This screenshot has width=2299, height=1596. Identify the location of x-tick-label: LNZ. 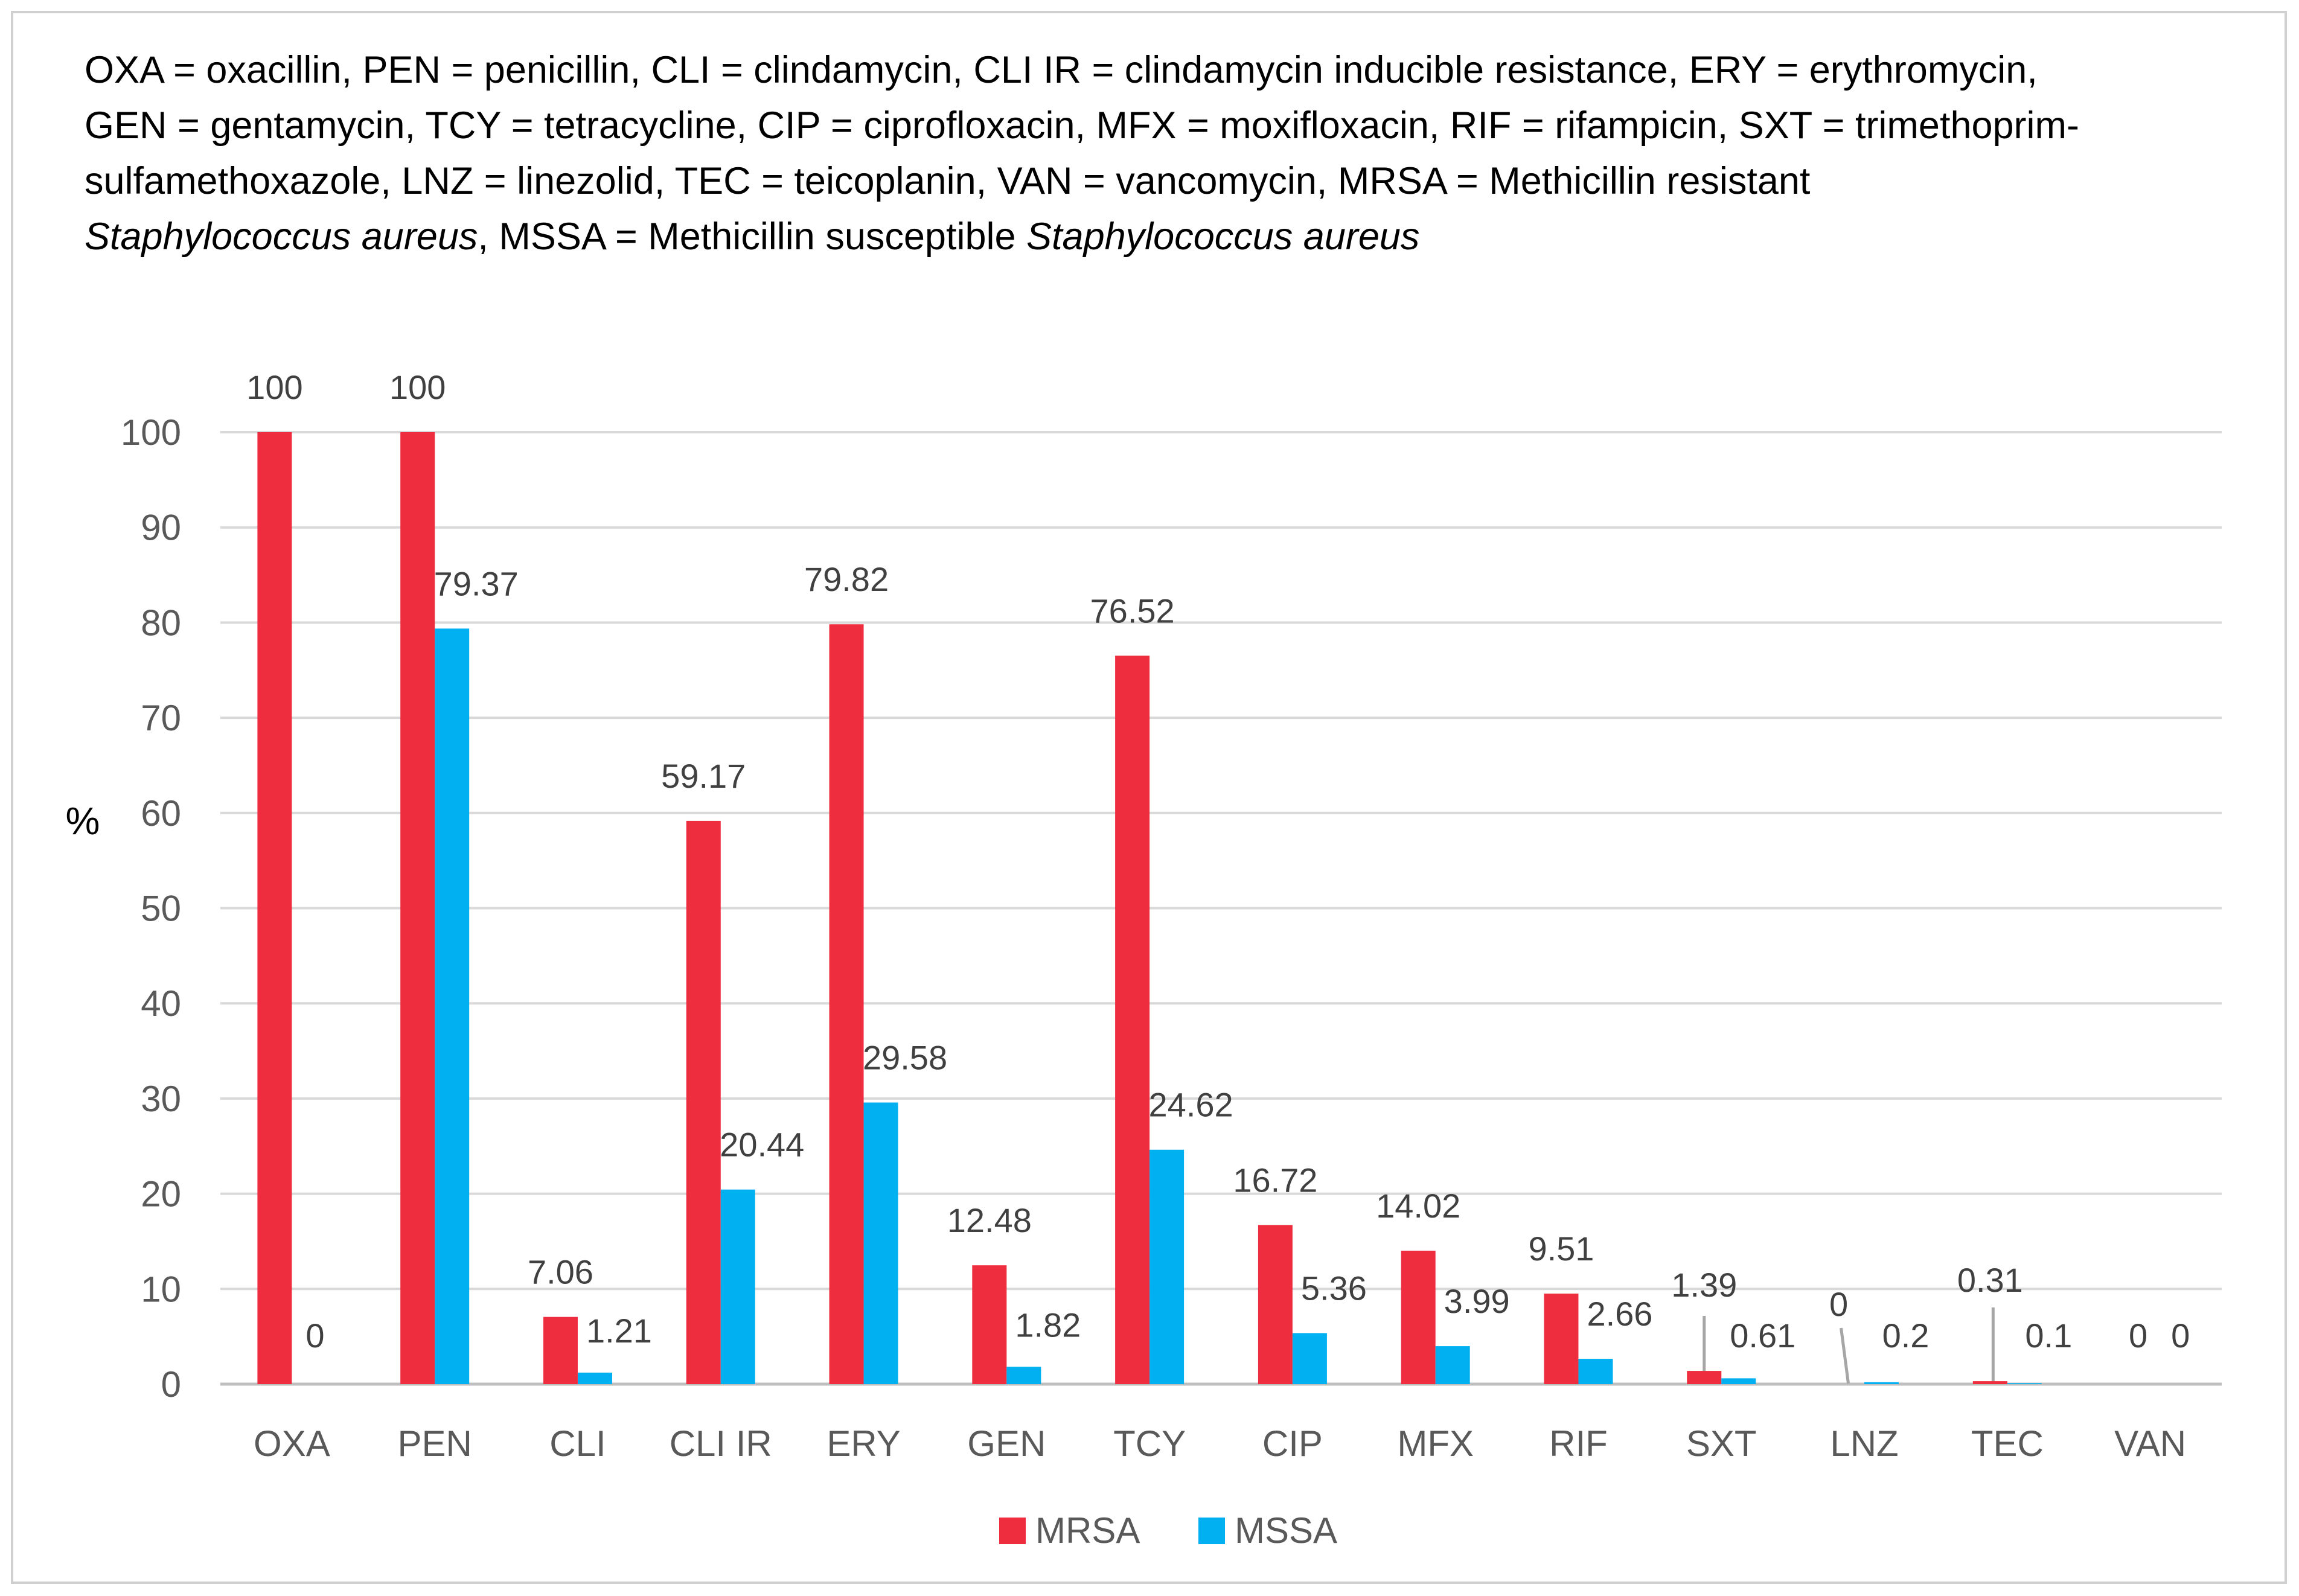
(1864, 1444).